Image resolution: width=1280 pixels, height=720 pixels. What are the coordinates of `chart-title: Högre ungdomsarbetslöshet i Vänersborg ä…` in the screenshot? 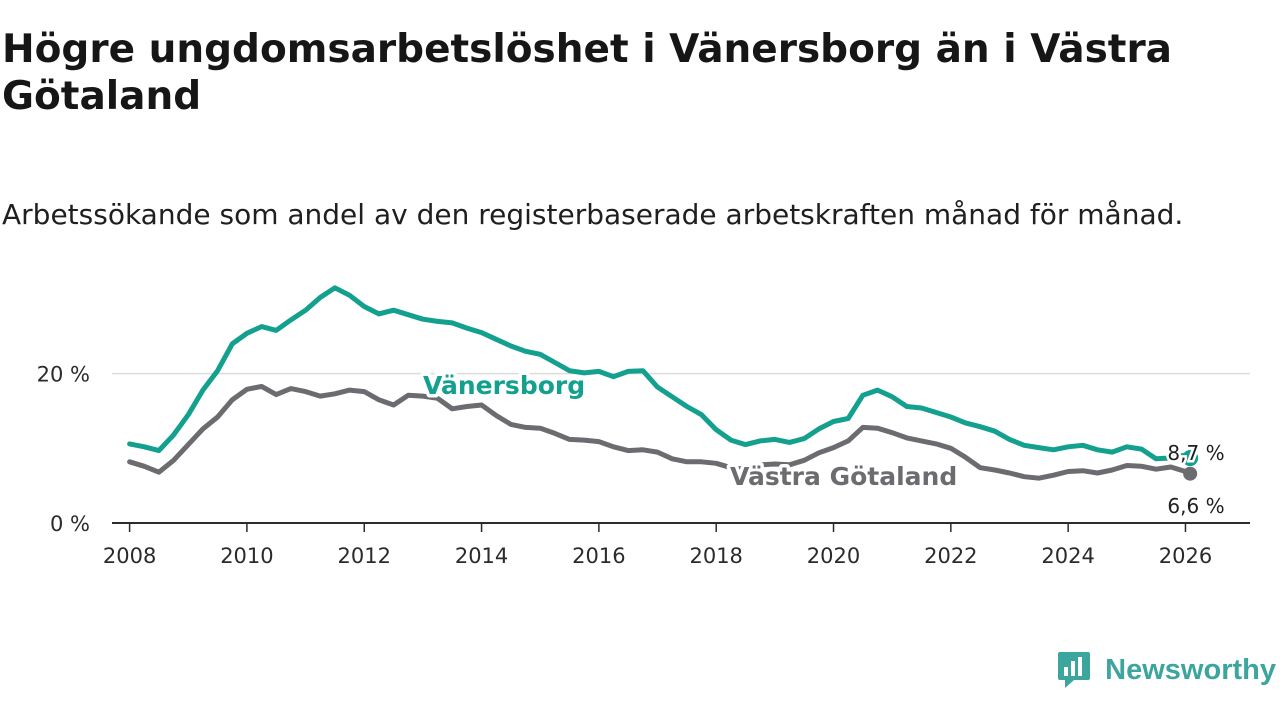 It's located at (587, 73).